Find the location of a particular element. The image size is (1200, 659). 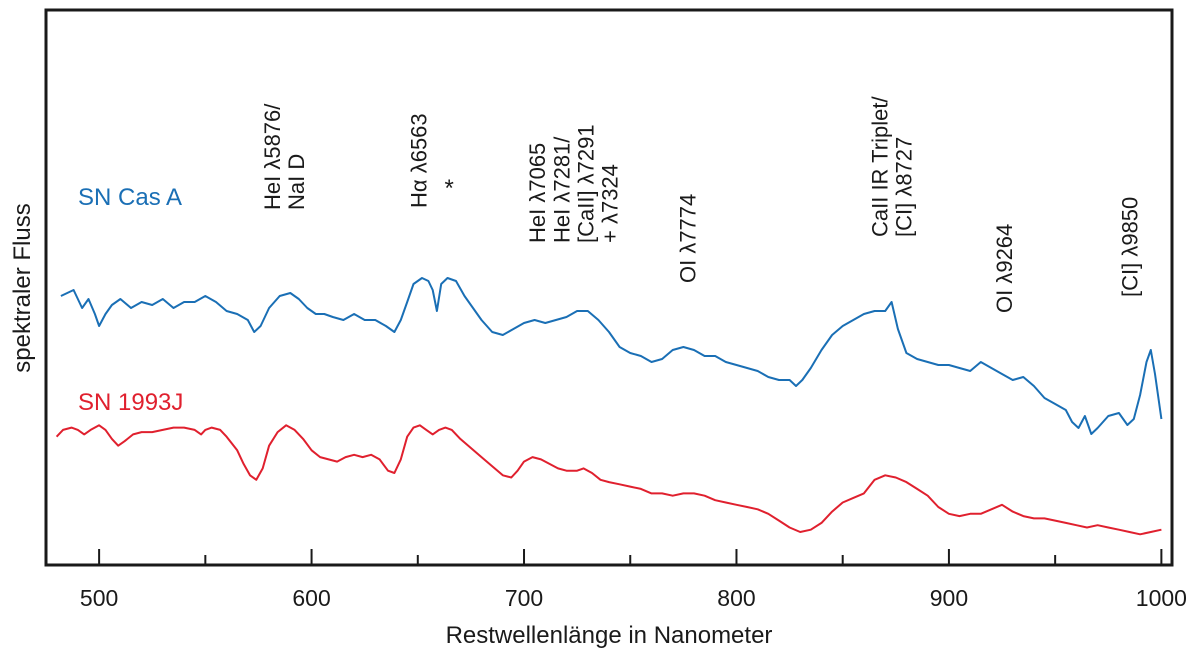

line-annotation-text: + λ7324 is located at coordinates (610, 203).